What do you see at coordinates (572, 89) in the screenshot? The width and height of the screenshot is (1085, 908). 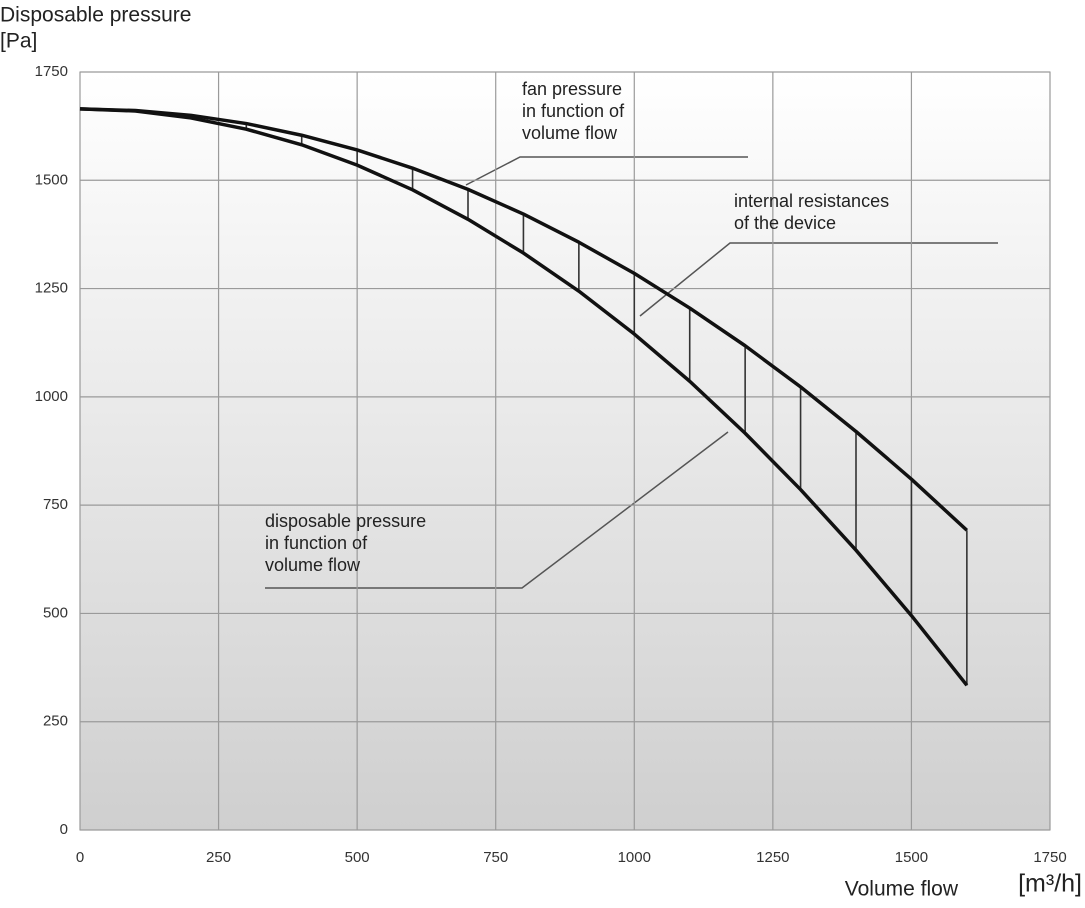 I see `annotation: fan pressure` at bounding box center [572, 89].